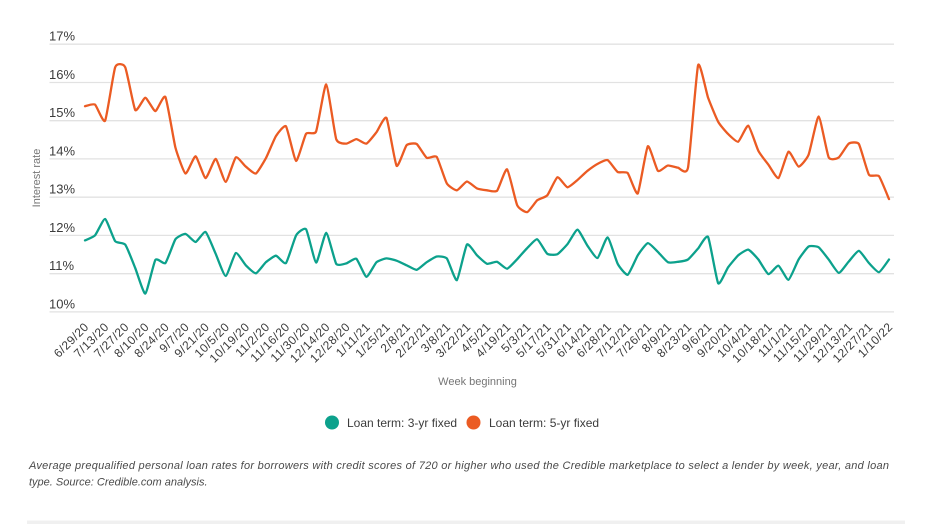  I want to click on svg-text: 11%, so click(61, 265).